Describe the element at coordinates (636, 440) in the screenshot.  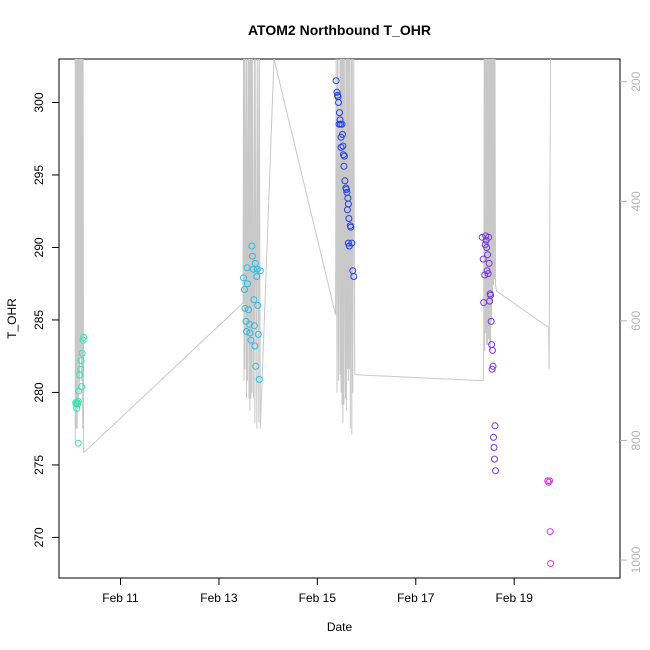
I see `right-tick-label: 800` at that location.